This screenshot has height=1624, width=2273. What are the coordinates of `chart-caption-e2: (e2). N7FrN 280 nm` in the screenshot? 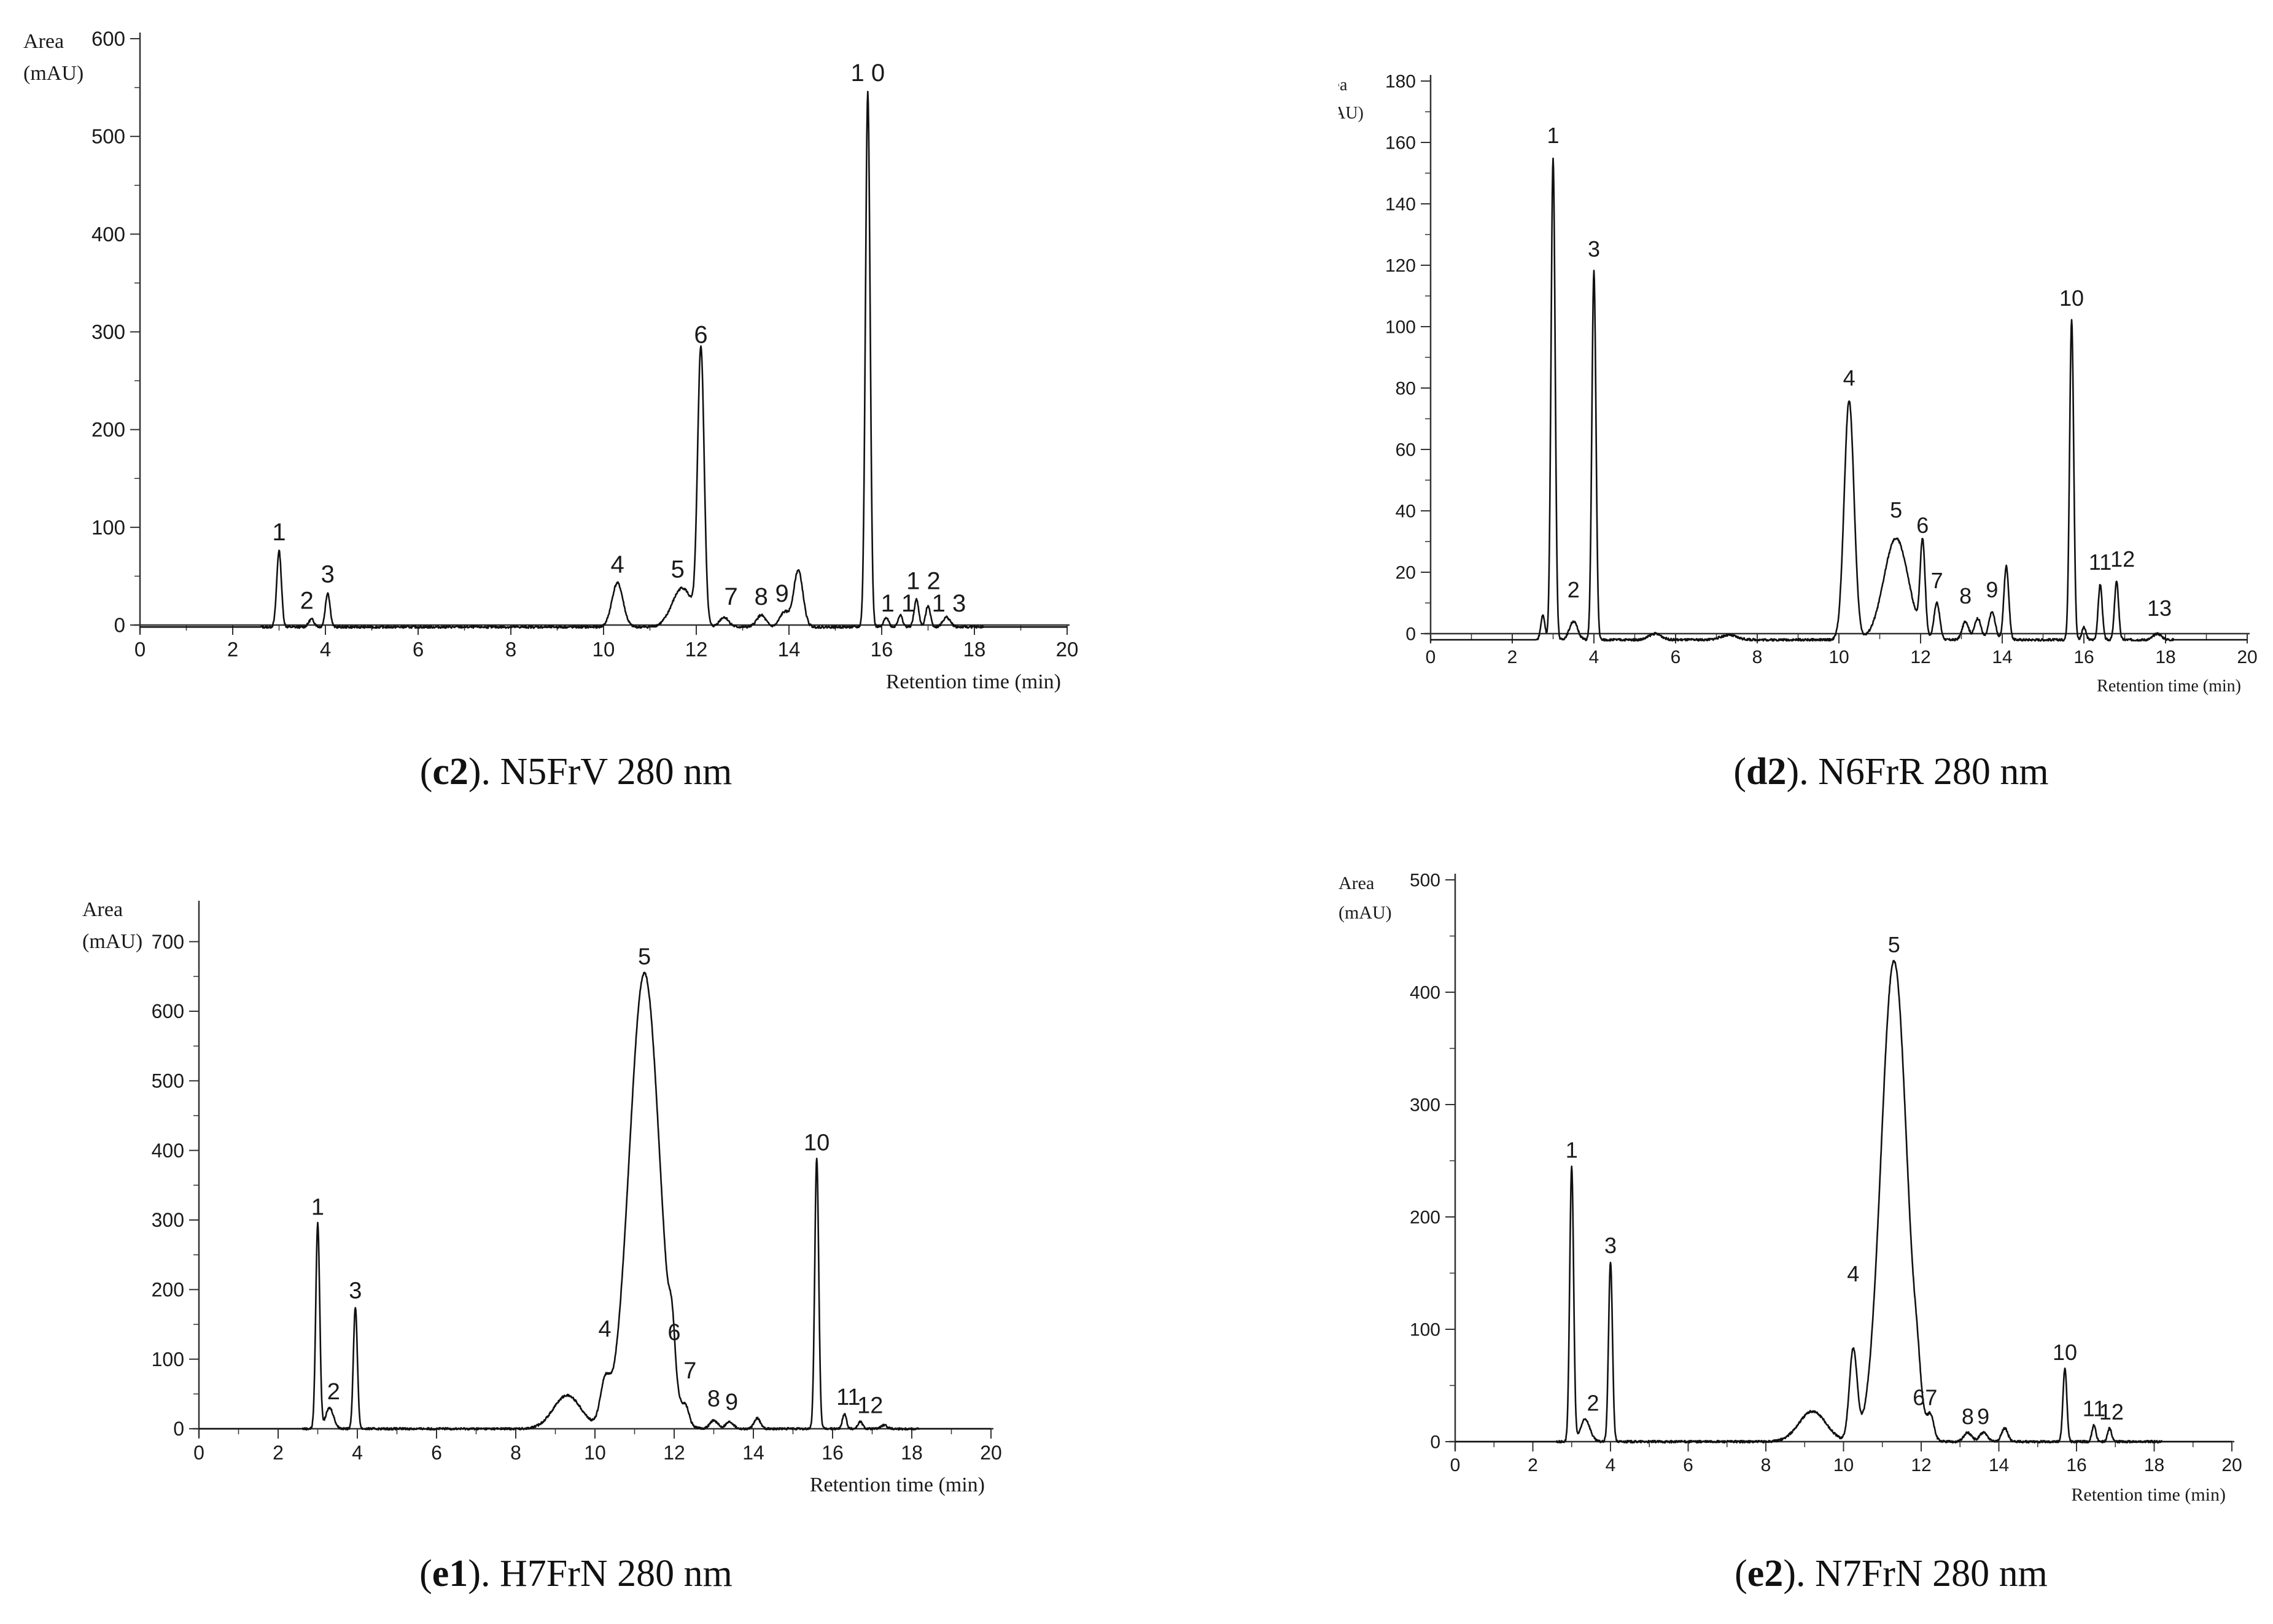 It's located at (1892, 1574).